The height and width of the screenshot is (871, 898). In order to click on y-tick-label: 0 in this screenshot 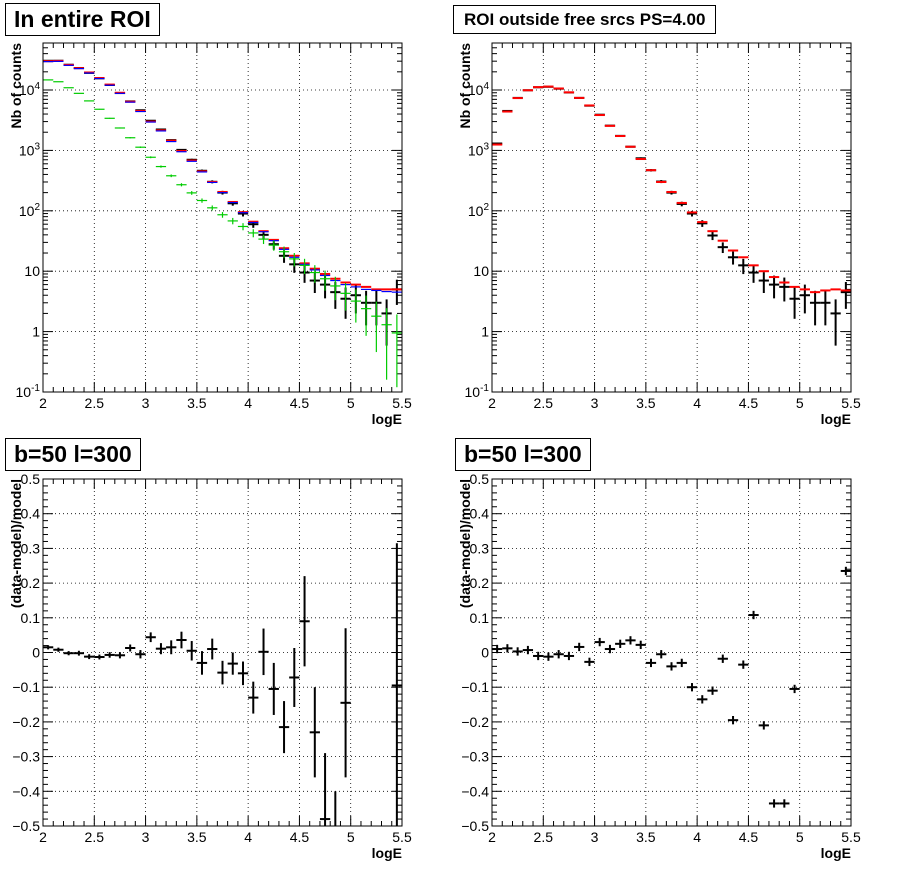, I will do `click(485, 653)`.